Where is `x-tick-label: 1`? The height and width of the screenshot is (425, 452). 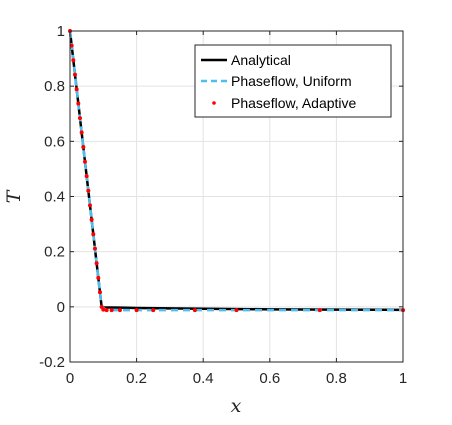 x-tick-label: 1 is located at coordinates (403, 378).